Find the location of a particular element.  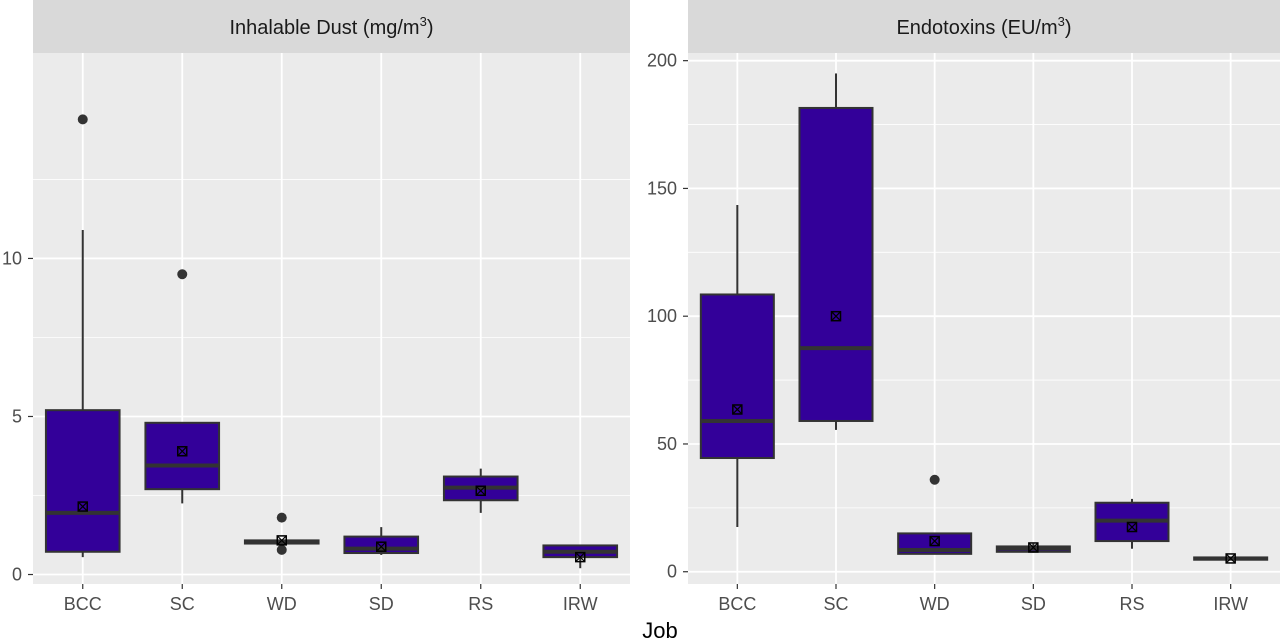

y-tick-label: 5 is located at coordinates (17, 416).